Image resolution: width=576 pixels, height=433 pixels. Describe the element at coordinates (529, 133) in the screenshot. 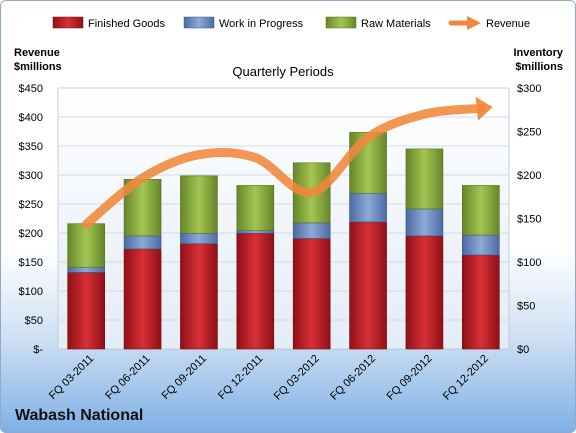

I see `right-tick-label: $250` at that location.